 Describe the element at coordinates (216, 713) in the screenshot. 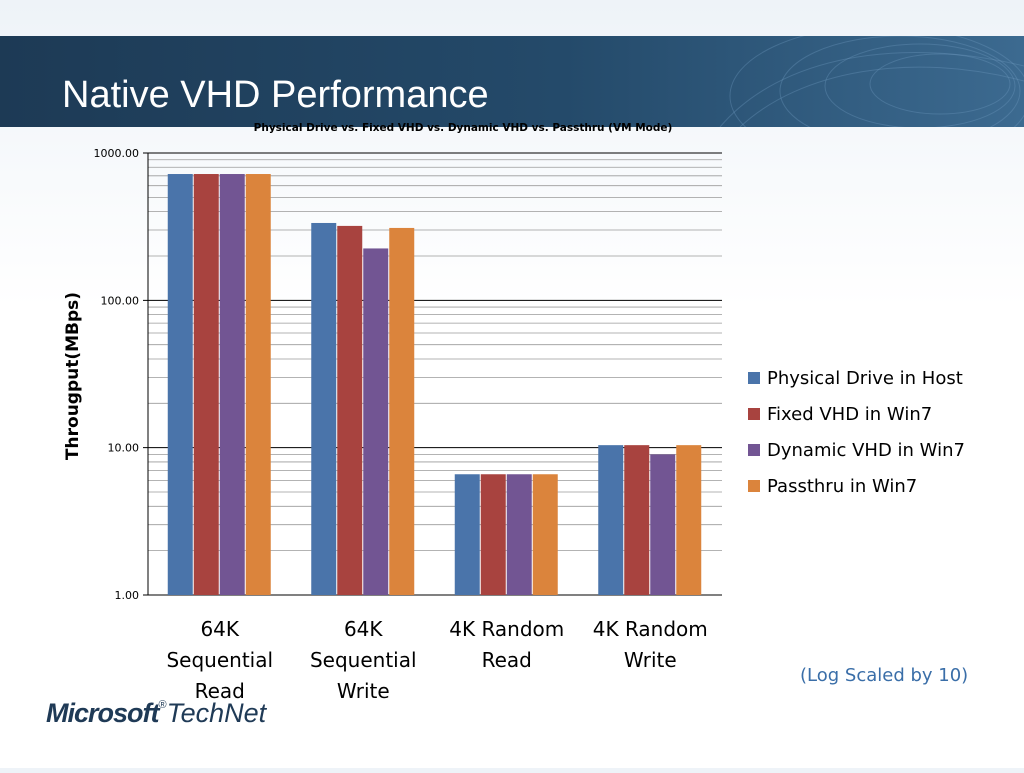

I see `logo-product: TechNet` at that location.